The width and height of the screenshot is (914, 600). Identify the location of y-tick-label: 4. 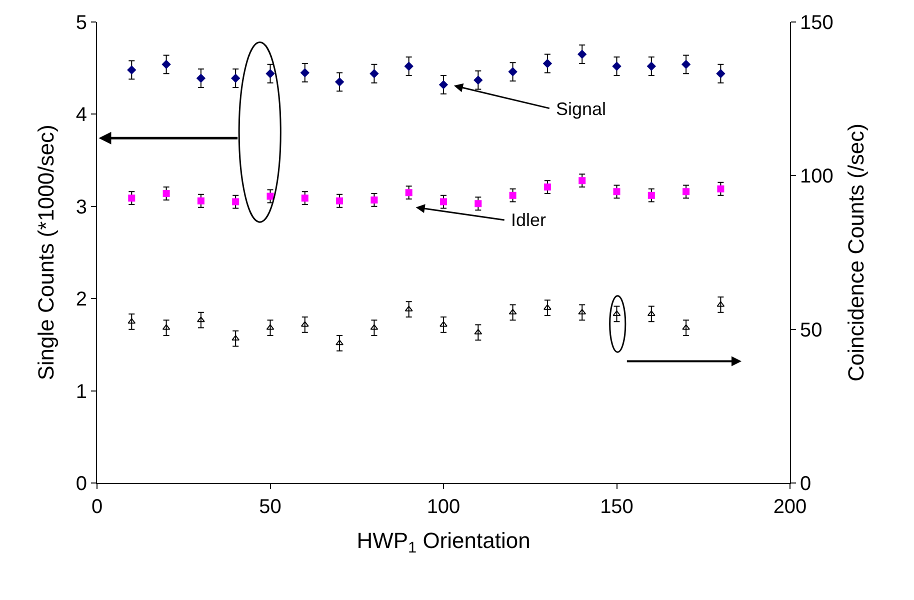
(81, 115).